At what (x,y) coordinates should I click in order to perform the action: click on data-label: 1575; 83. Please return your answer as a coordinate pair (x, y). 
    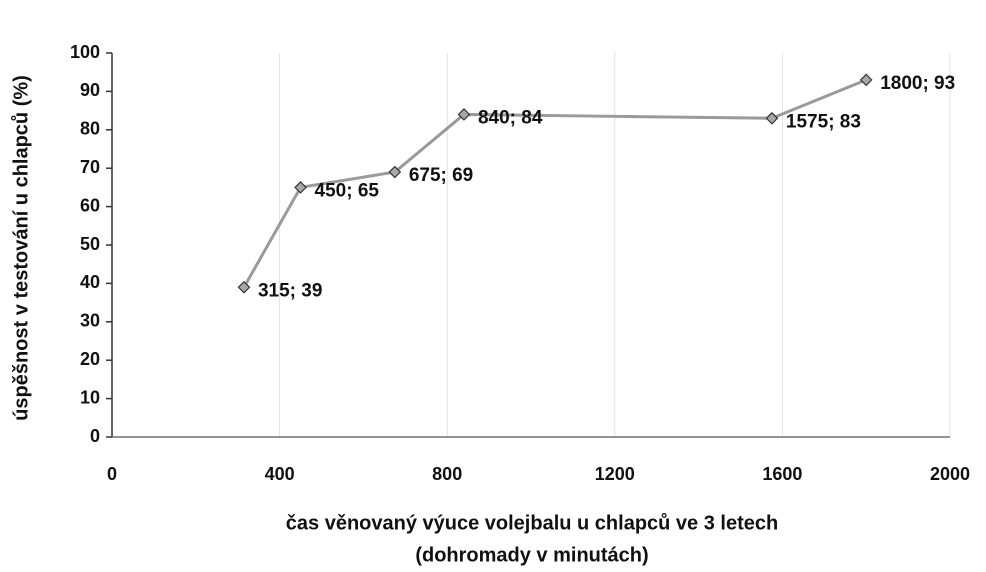
    Looking at the image, I should click on (823, 121).